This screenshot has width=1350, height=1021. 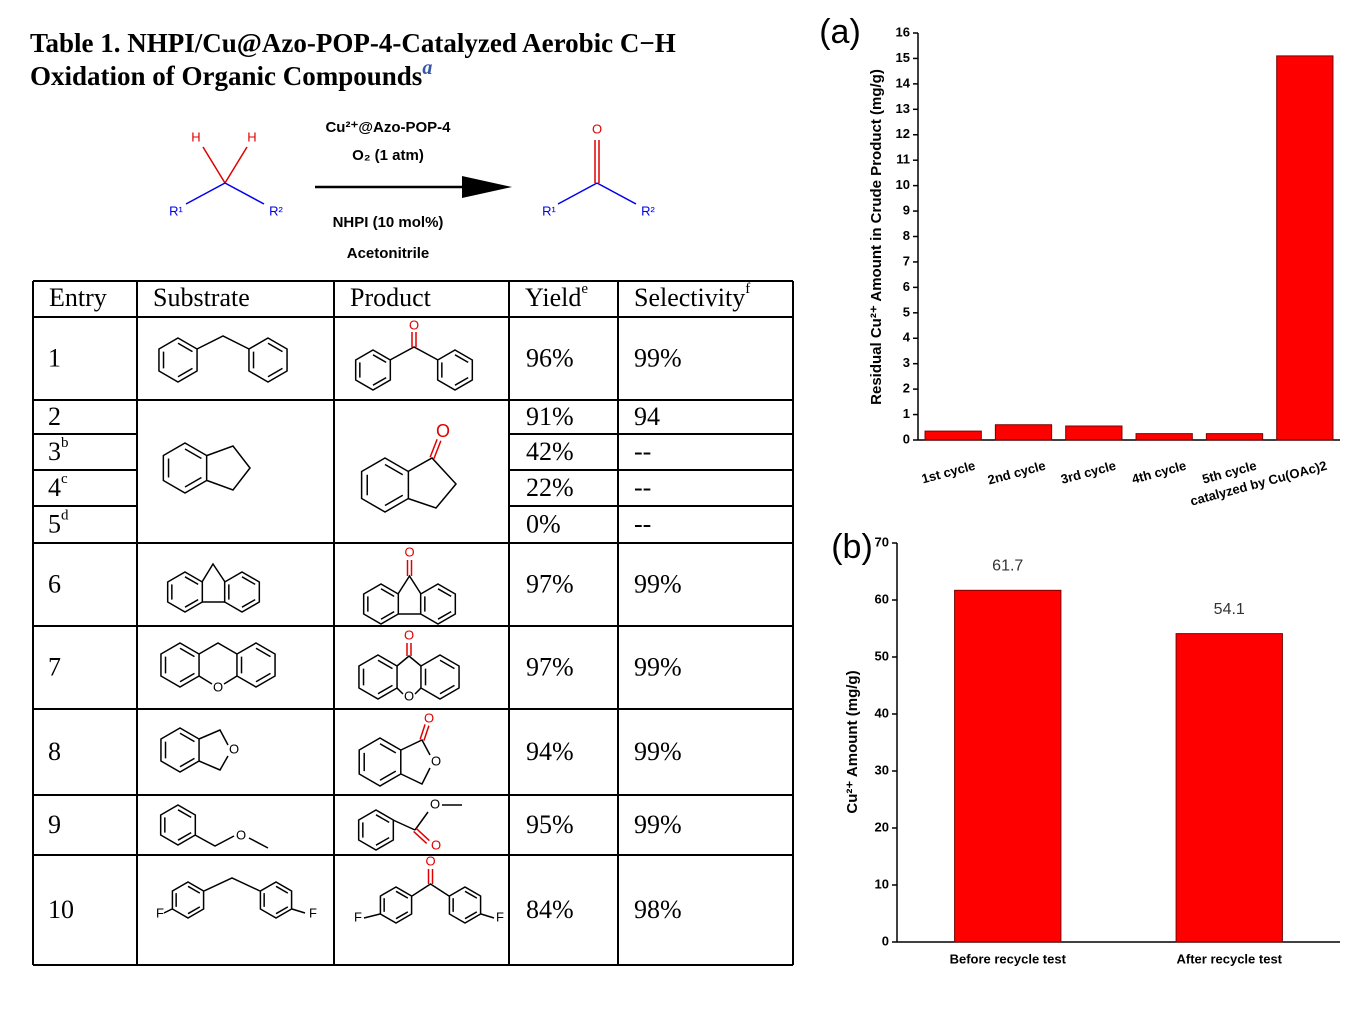 What do you see at coordinates (176, 210) in the screenshot?
I see `atom-label: R¹` at bounding box center [176, 210].